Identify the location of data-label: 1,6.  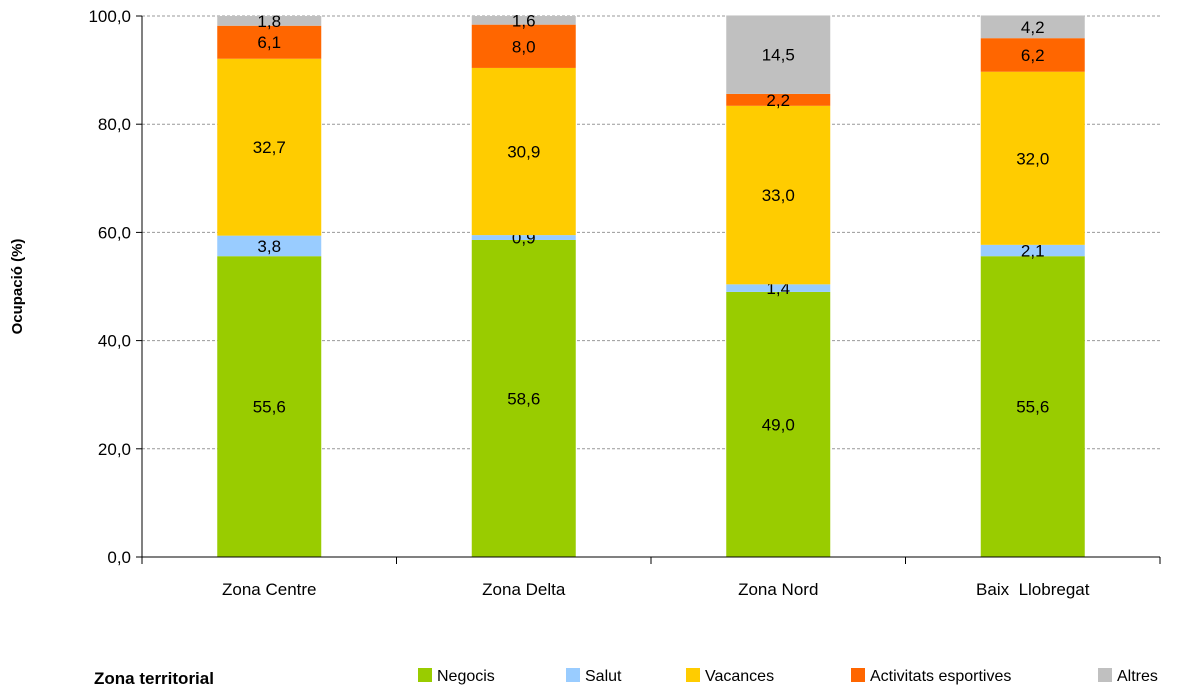
(524, 20).